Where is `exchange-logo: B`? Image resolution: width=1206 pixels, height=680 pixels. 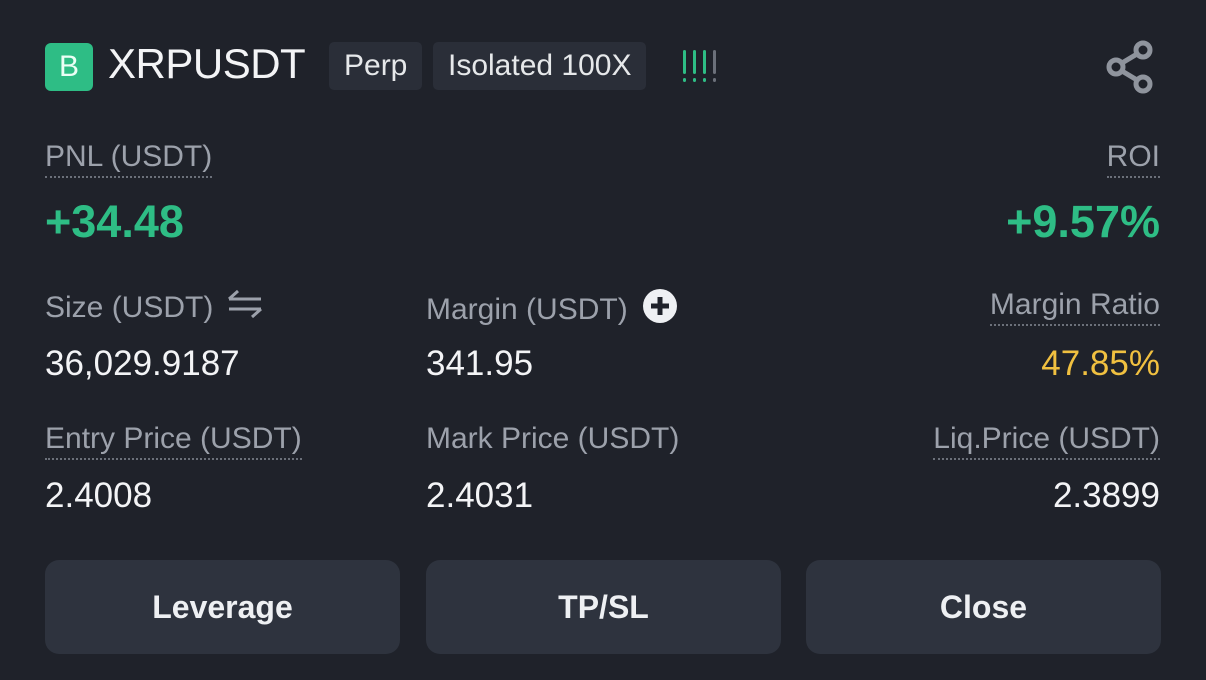
exchange-logo: B is located at coordinates (69, 67).